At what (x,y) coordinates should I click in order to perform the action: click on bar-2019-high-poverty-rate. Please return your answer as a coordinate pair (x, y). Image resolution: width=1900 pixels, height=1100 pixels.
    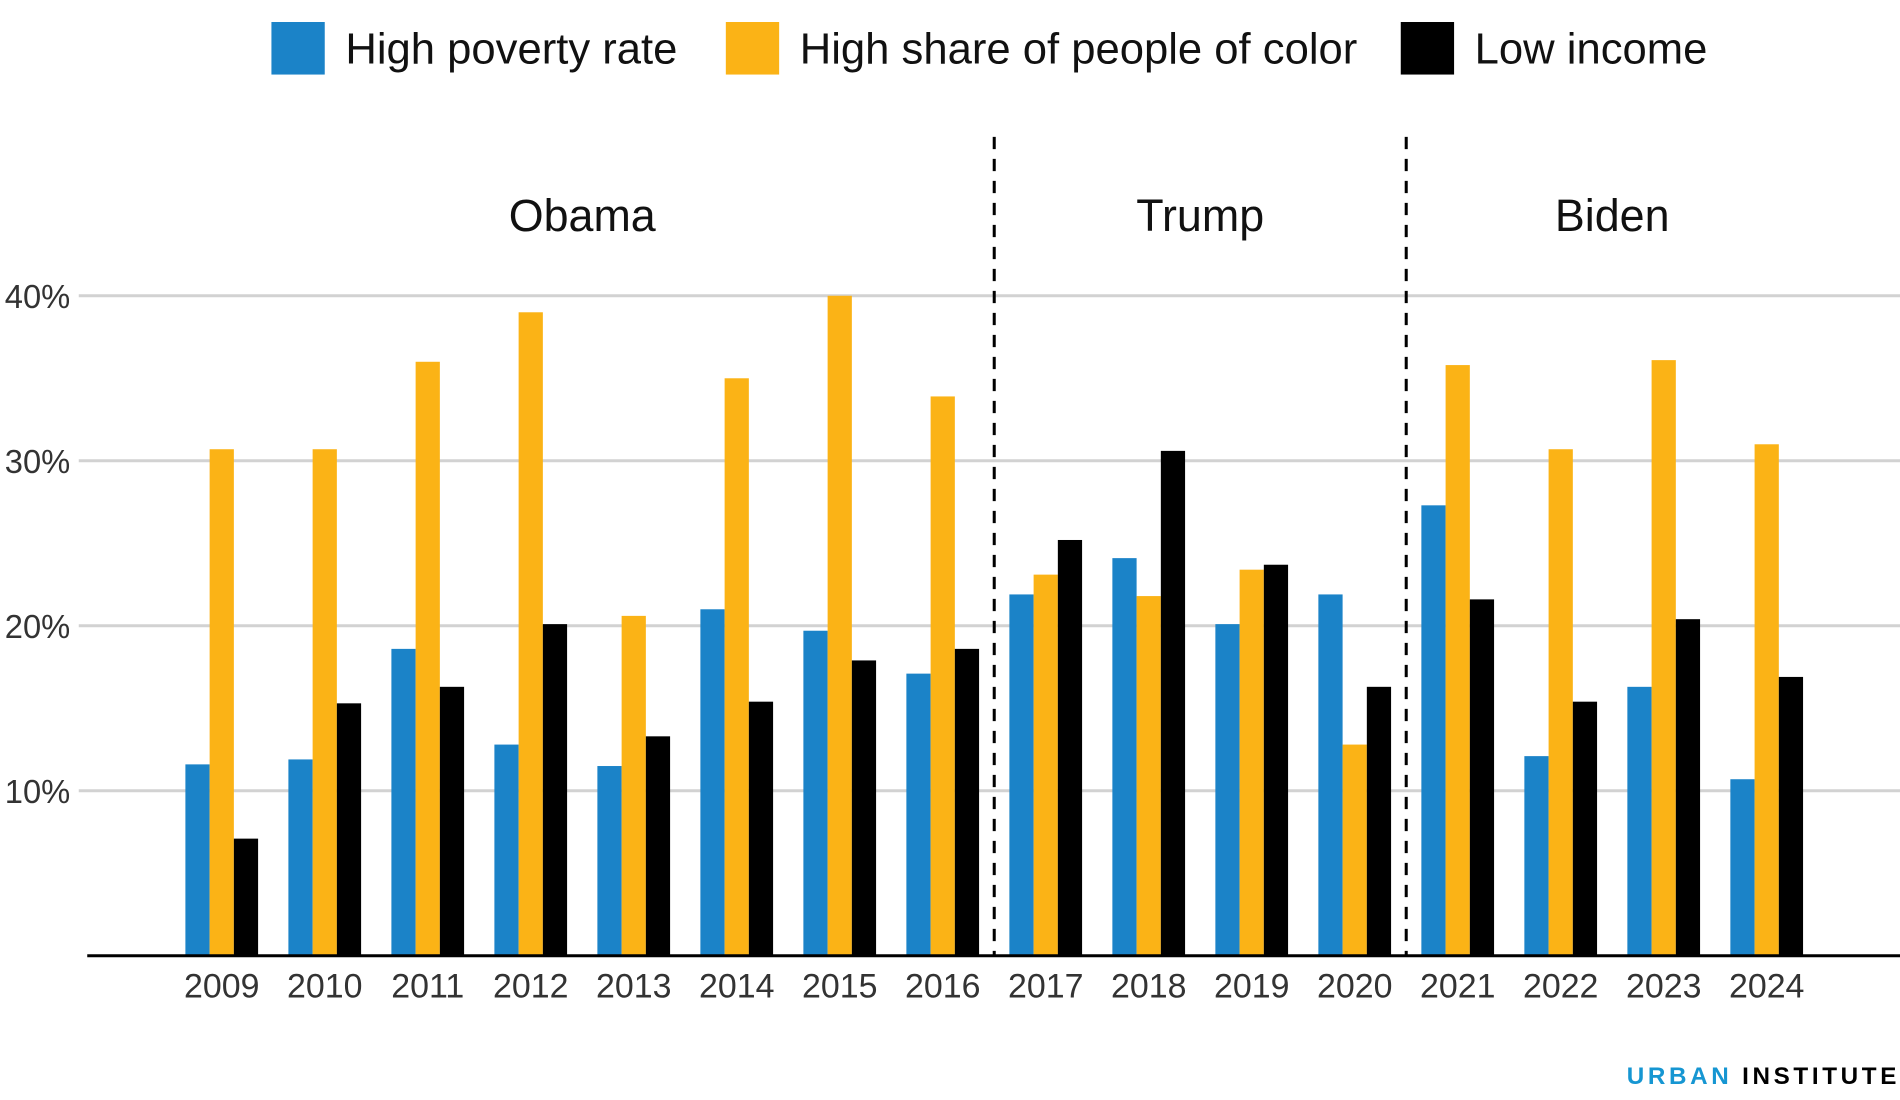
    Looking at the image, I should click on (1227, 790).